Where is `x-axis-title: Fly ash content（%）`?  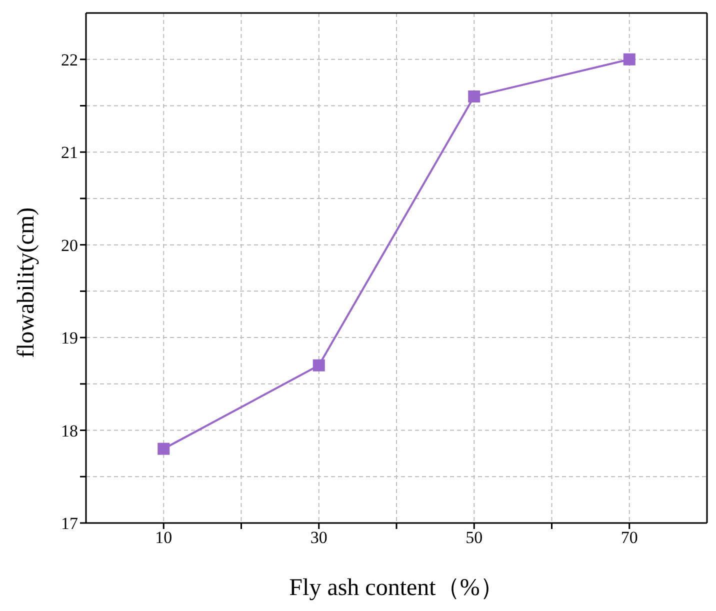
x-axis-title: Fly ash content（%） is located at coordinates (396, 588).